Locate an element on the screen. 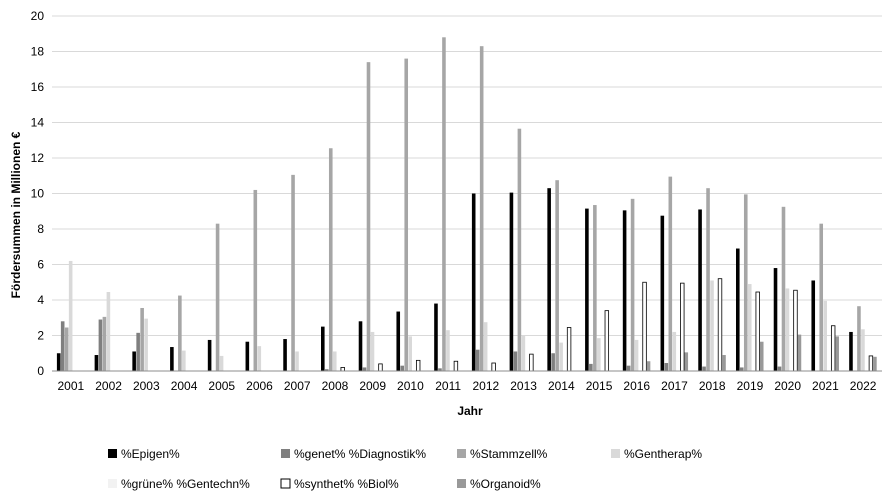 Image resolution: width=889 pixels, height=495 pixels. x-tick-label: 2020 is located at coordinates (787, 386).